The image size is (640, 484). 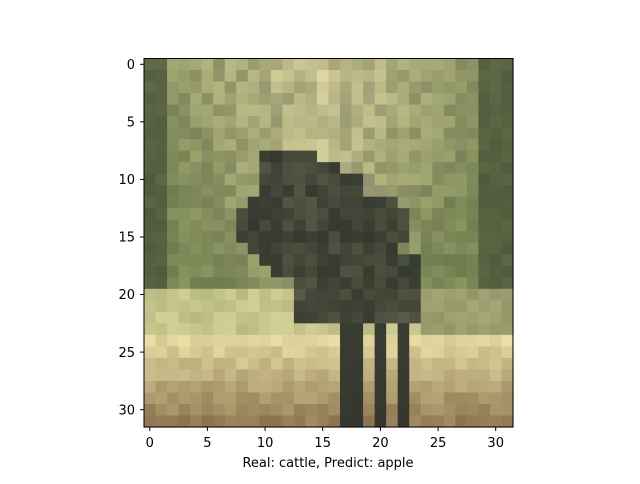 I want to click on y-tick: 0, so click(x=135, y=65).